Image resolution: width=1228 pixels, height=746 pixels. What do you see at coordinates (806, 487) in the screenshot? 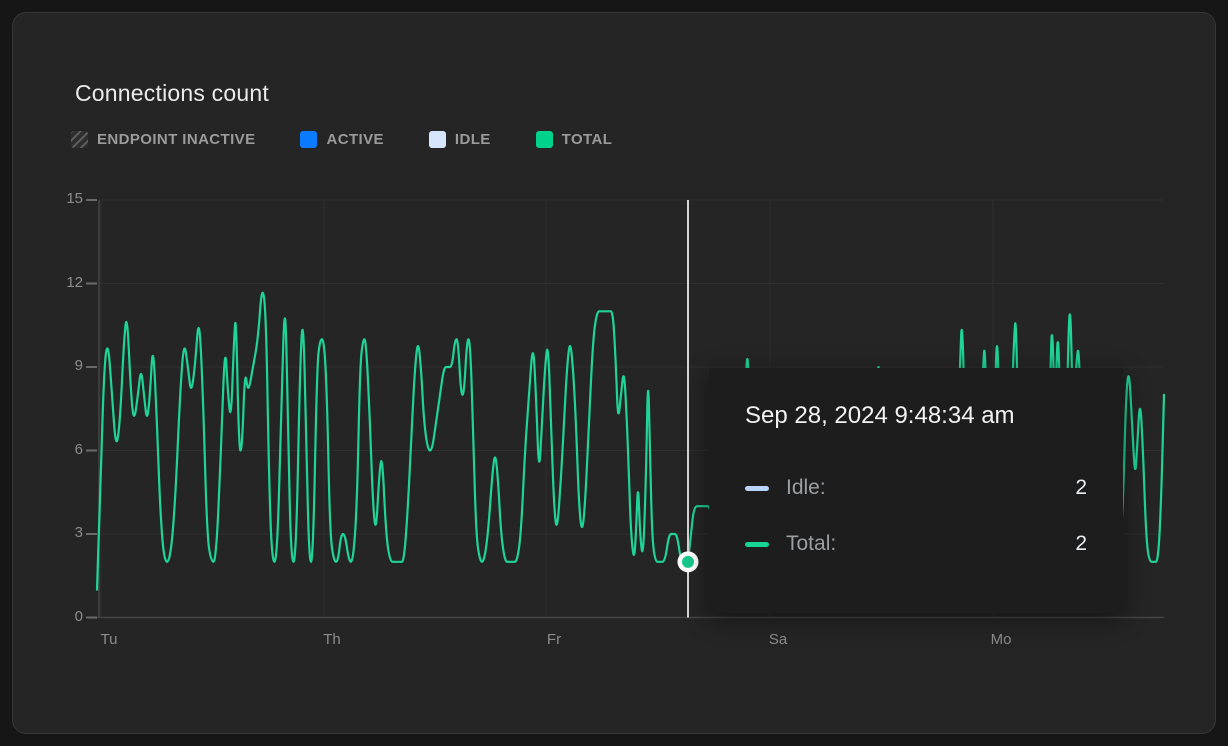
I see `tooltip-row-label: Idle:` at bounding box center [806, 487].